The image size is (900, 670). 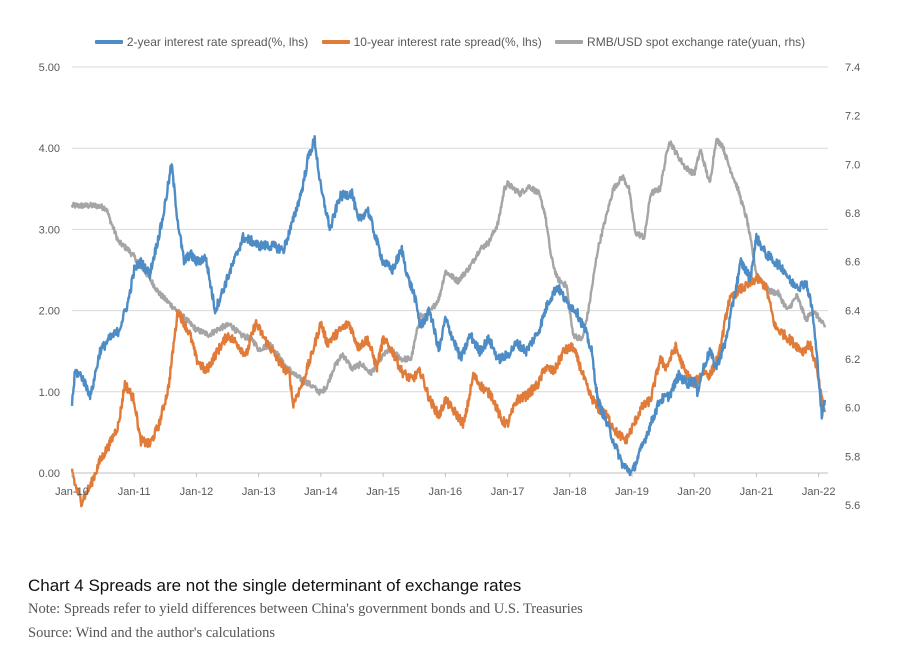 What do you see at coordinates (632, 492) in the screenshot?
I see `x-tick-label: Jan-19` at bounding box center [632, 492].